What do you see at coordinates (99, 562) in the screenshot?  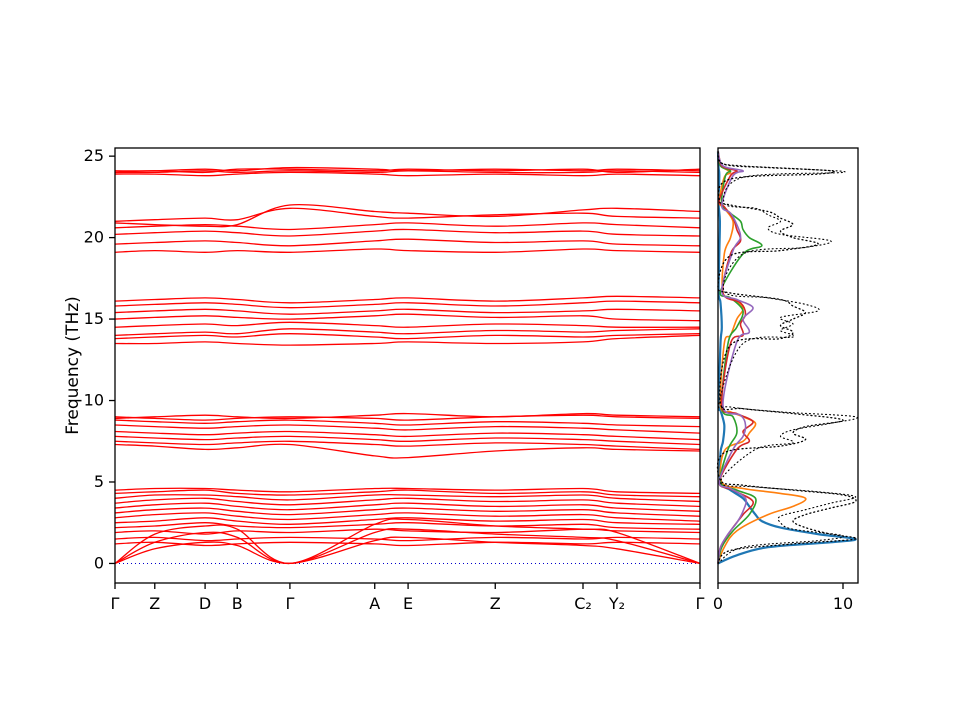 I see `y-tick-label: 0` at bounding box center [99, 562].